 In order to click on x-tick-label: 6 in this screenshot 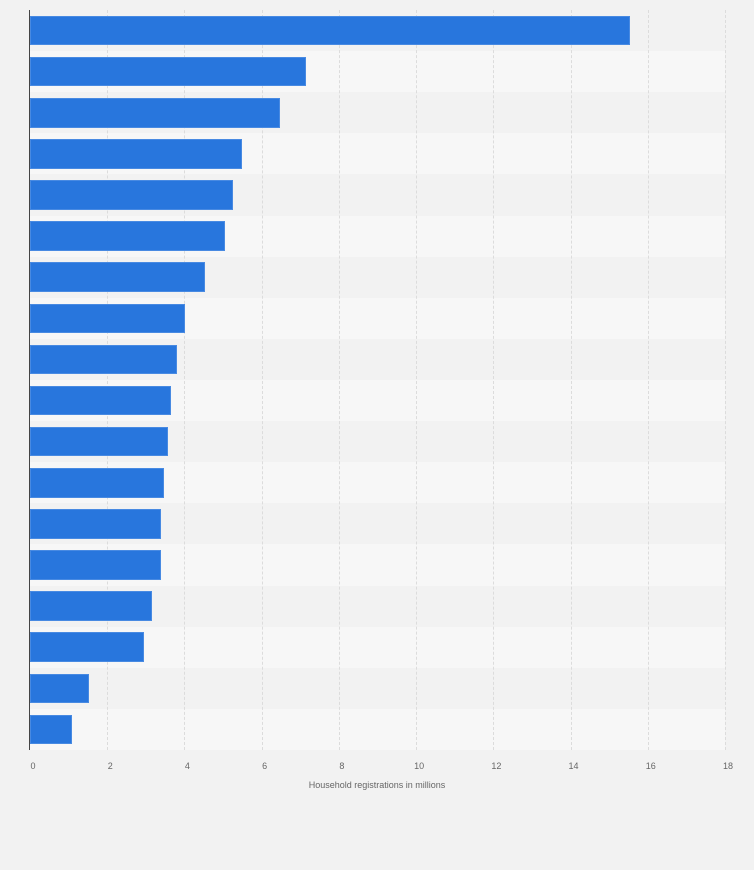, I will do `click(265, 766)`.